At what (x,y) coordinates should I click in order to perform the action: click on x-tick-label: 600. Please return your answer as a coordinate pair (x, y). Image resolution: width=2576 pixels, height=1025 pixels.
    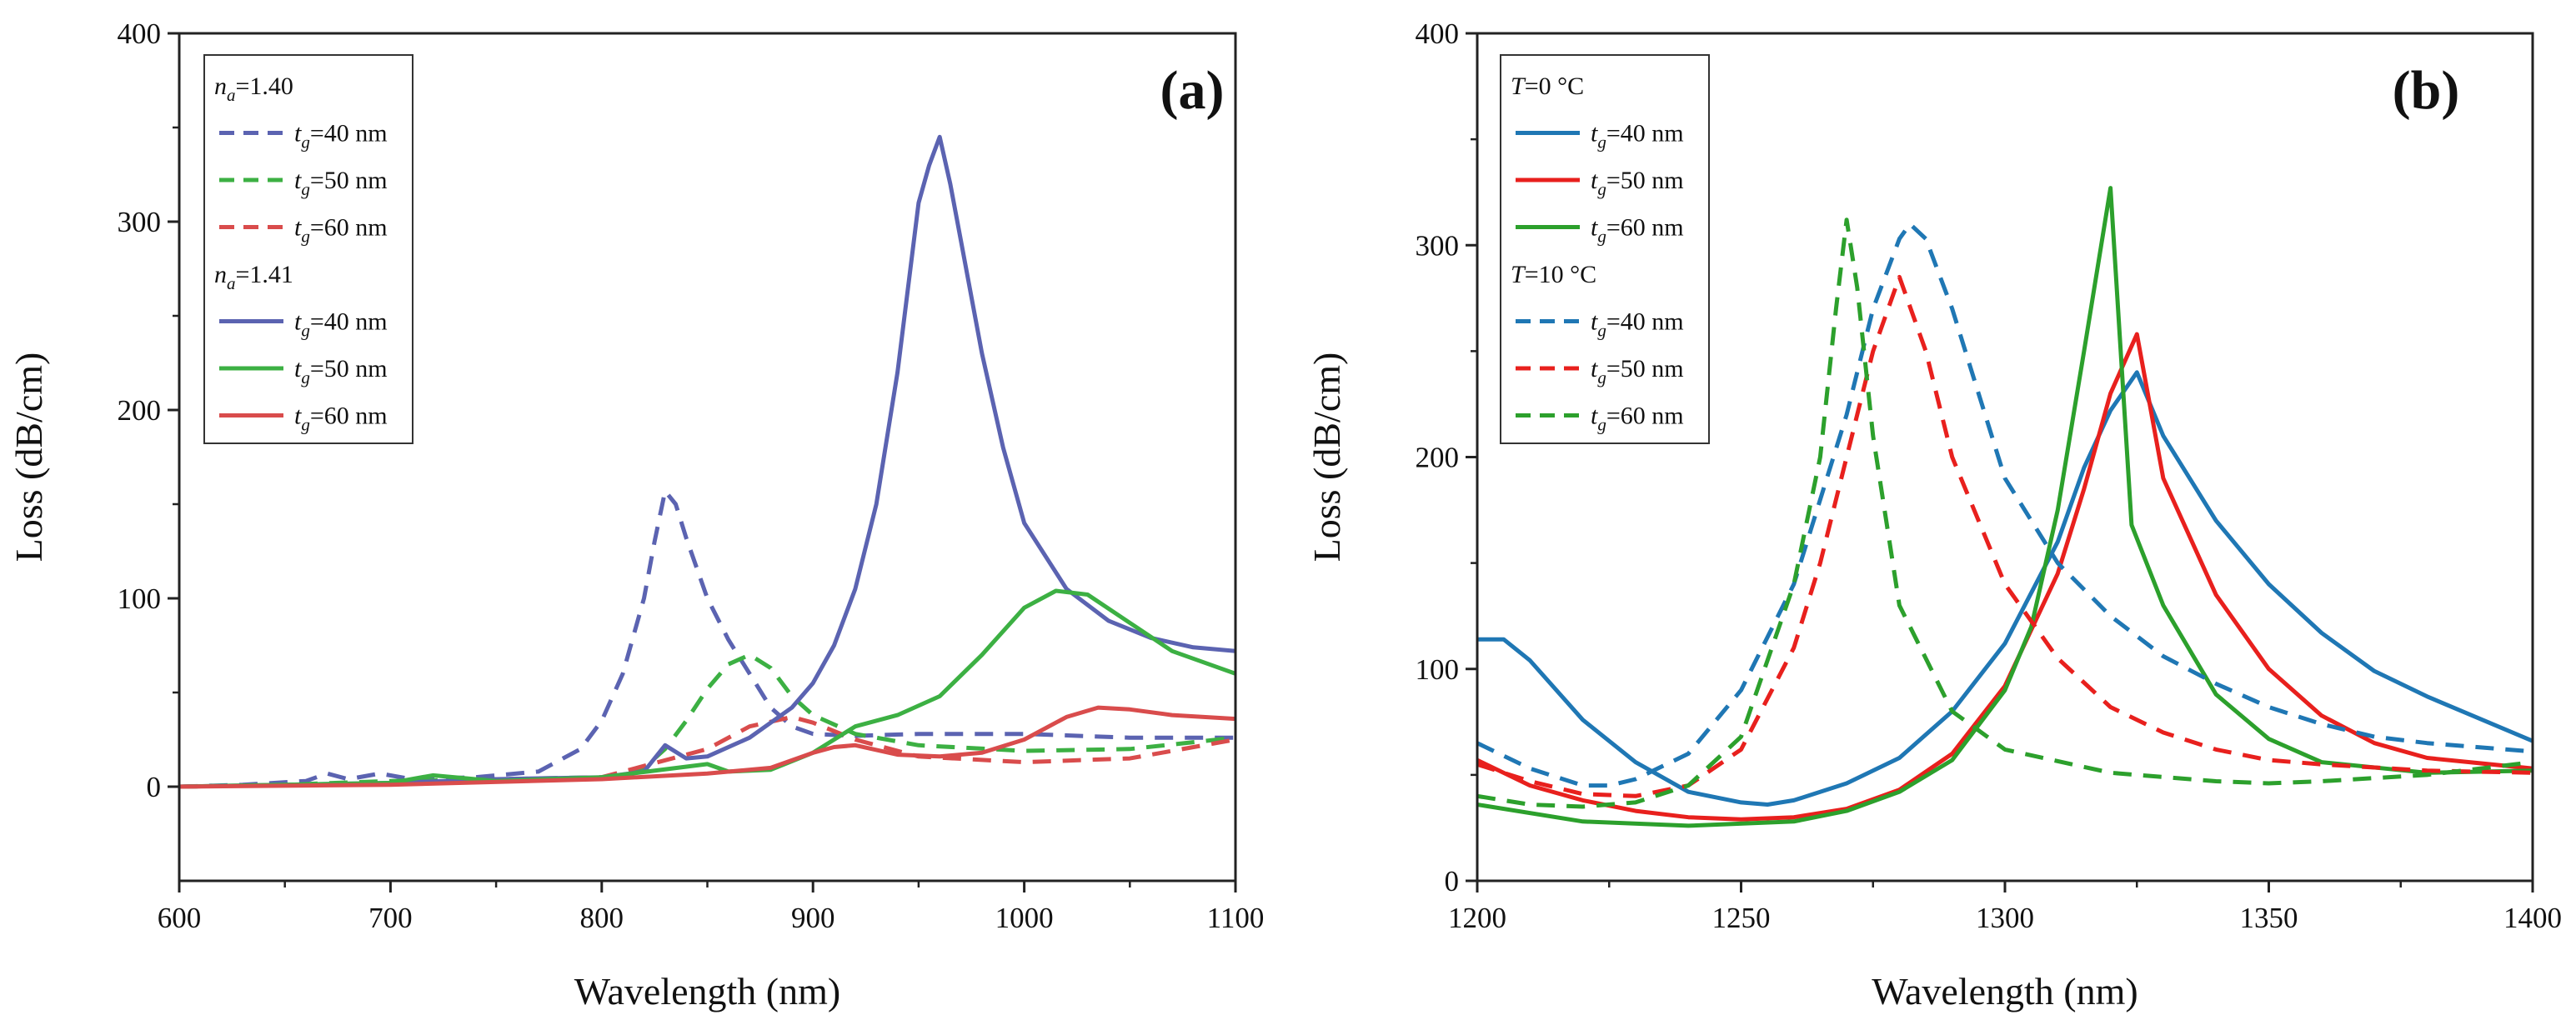
    Looking at the image, I should click on (180, 918).